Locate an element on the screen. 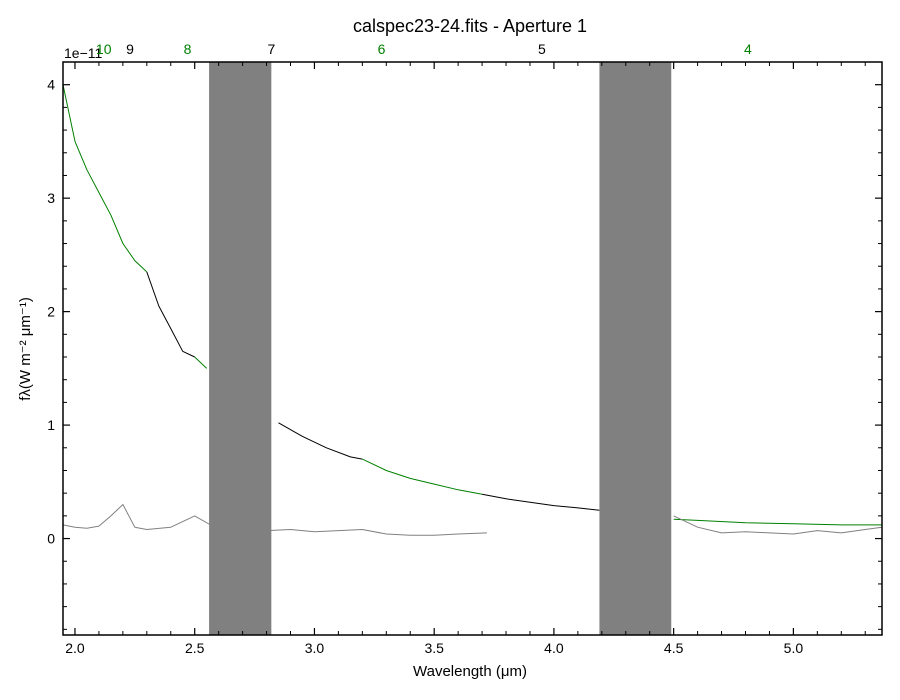 This screenshot has width=900, height=700. order-label: 10 is located at coordinates (104, 49).